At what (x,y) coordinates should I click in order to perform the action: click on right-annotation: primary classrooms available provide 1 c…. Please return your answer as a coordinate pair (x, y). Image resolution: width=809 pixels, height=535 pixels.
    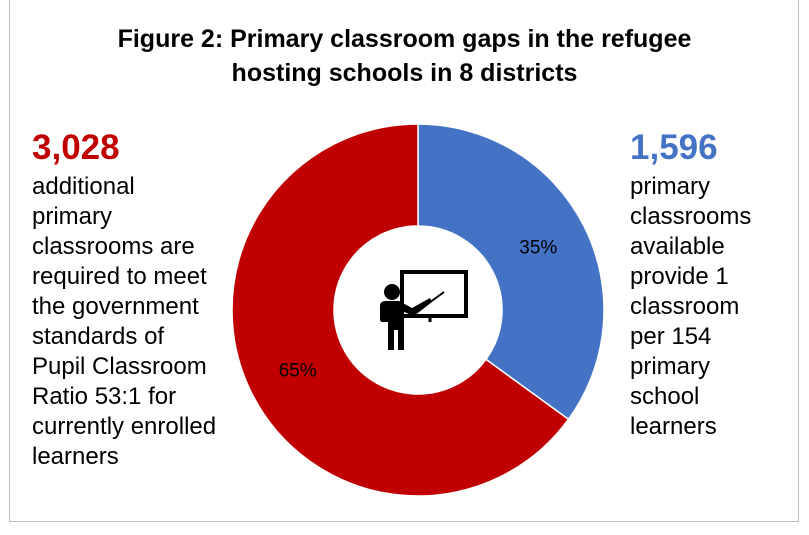
    Looking at the image, I should click on (710, 307).